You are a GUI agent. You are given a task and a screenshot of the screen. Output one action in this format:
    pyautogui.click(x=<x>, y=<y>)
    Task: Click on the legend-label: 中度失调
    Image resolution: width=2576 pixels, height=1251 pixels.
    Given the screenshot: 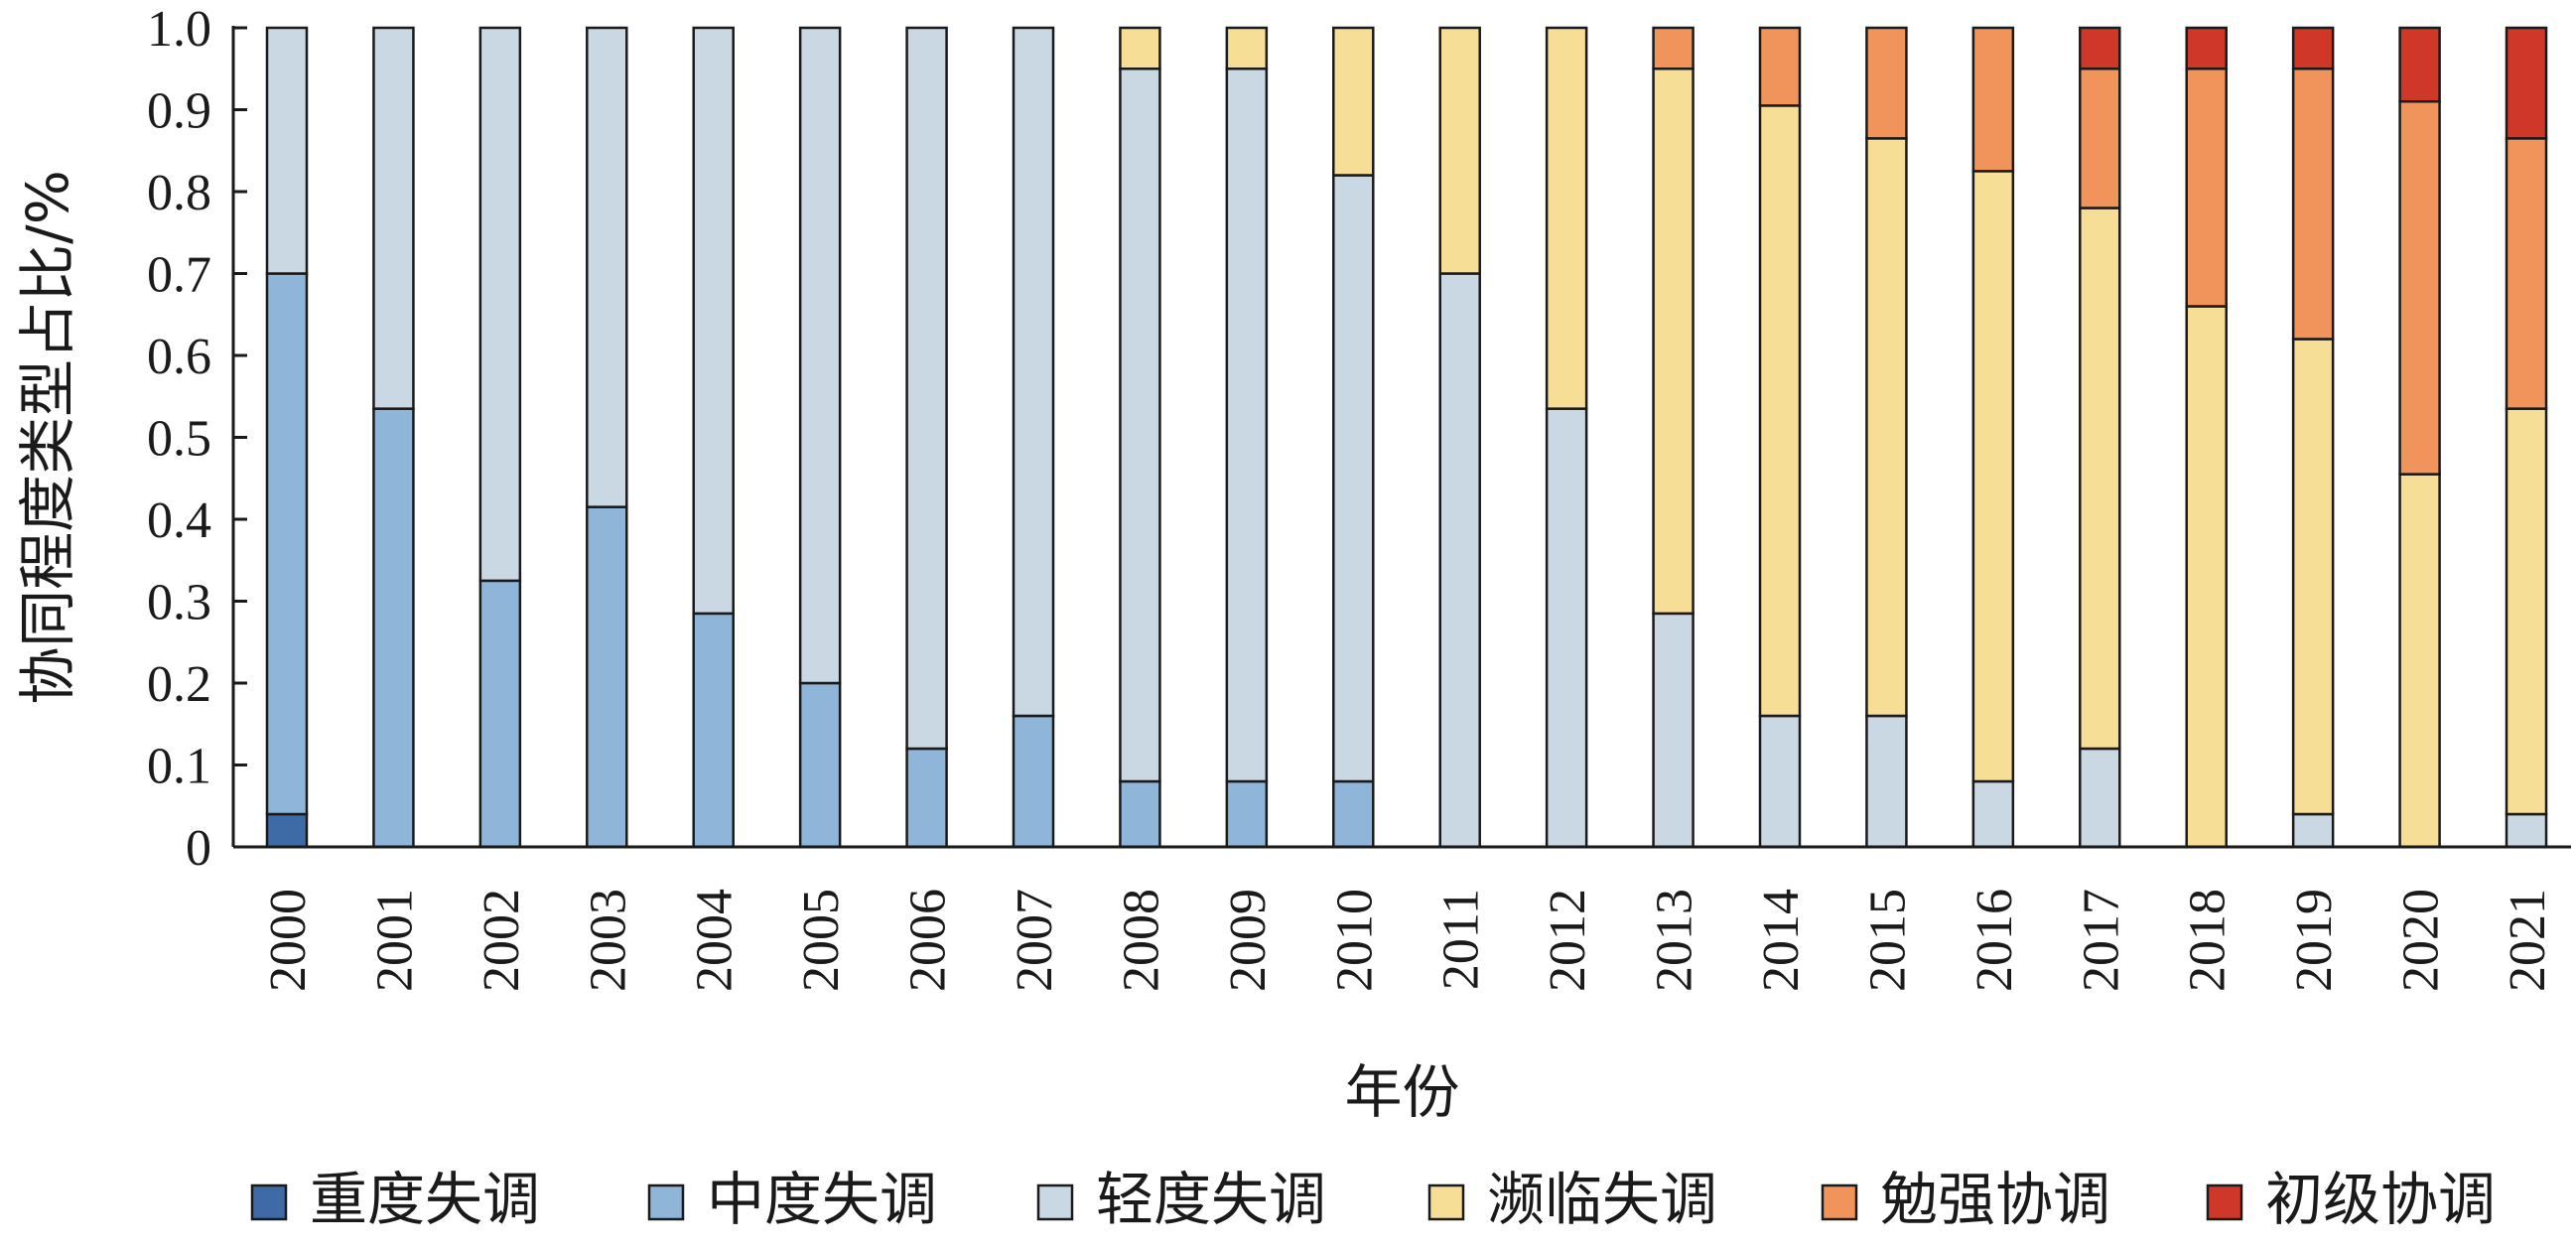 What is the action you would take?
    pyautogui.click(x=822, y=1199)
    